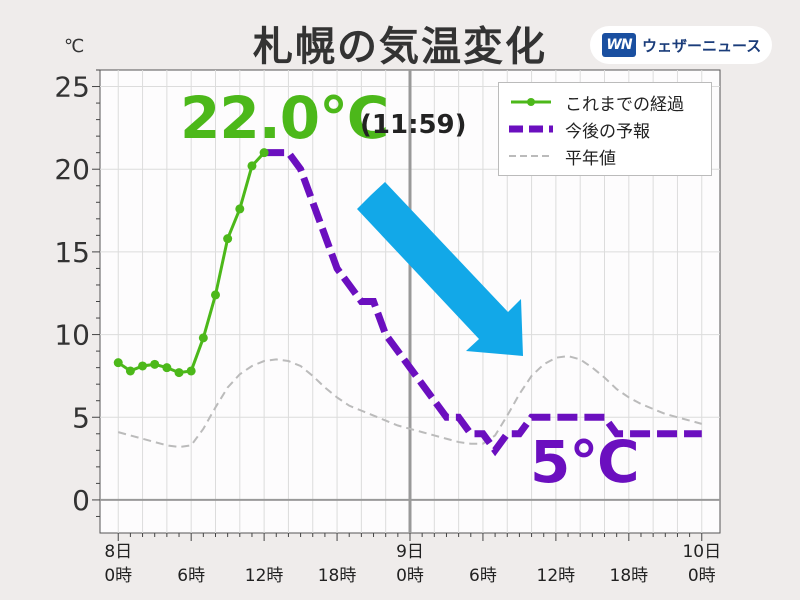 Image resolution: width=800 pixels, height=600 pixels. Describe the element at coordinates (413, 125) in the screenshot. I see `current-time: (11:59)` at that location.